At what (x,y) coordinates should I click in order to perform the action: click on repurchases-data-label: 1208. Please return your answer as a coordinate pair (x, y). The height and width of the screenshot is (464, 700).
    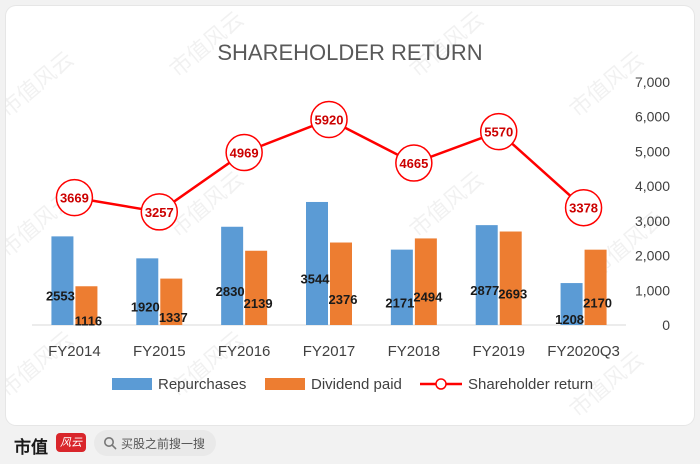
    Looking at the image, I should click on (569, 319).